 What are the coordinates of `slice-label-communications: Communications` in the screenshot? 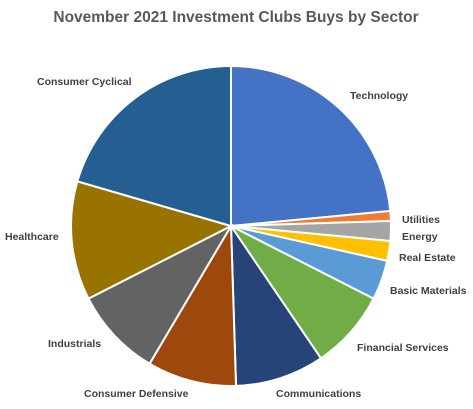 It's located at (318, 394).